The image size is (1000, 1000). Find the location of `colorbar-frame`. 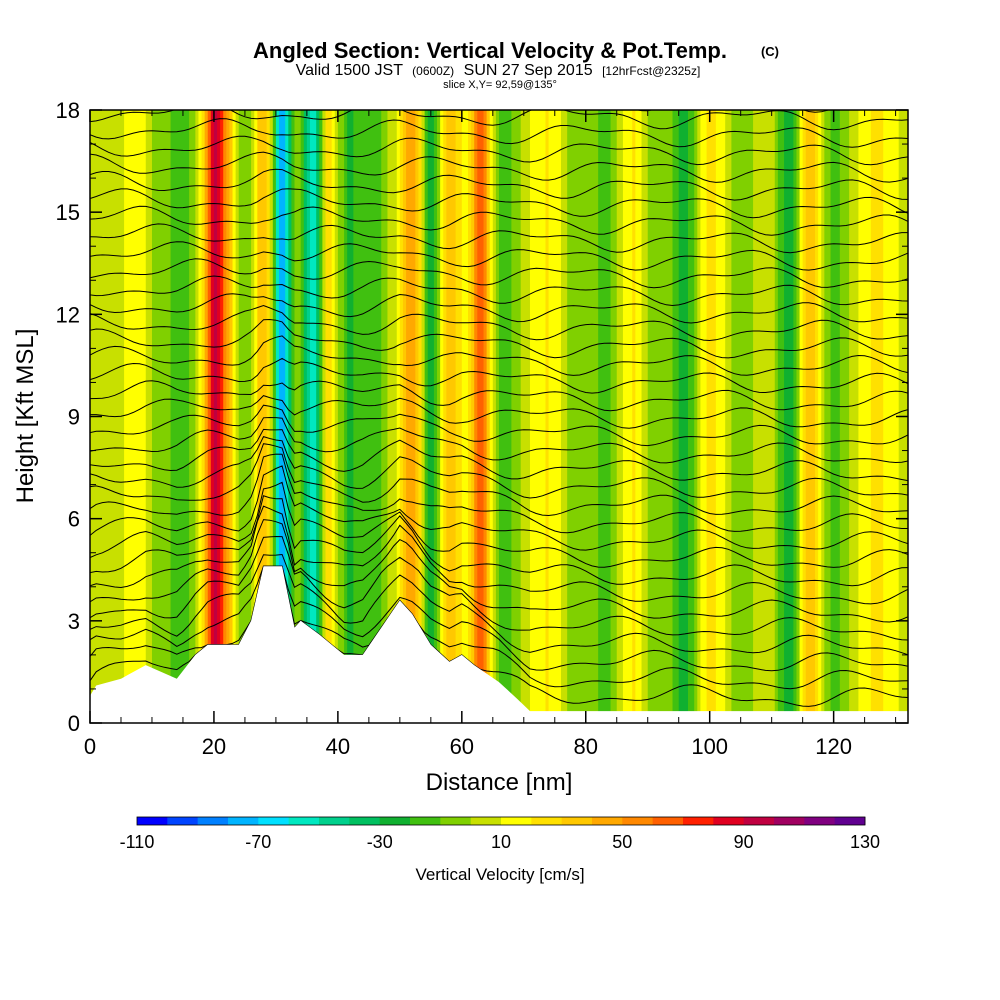

colorbar-frame is located at coordinates (501, 821).